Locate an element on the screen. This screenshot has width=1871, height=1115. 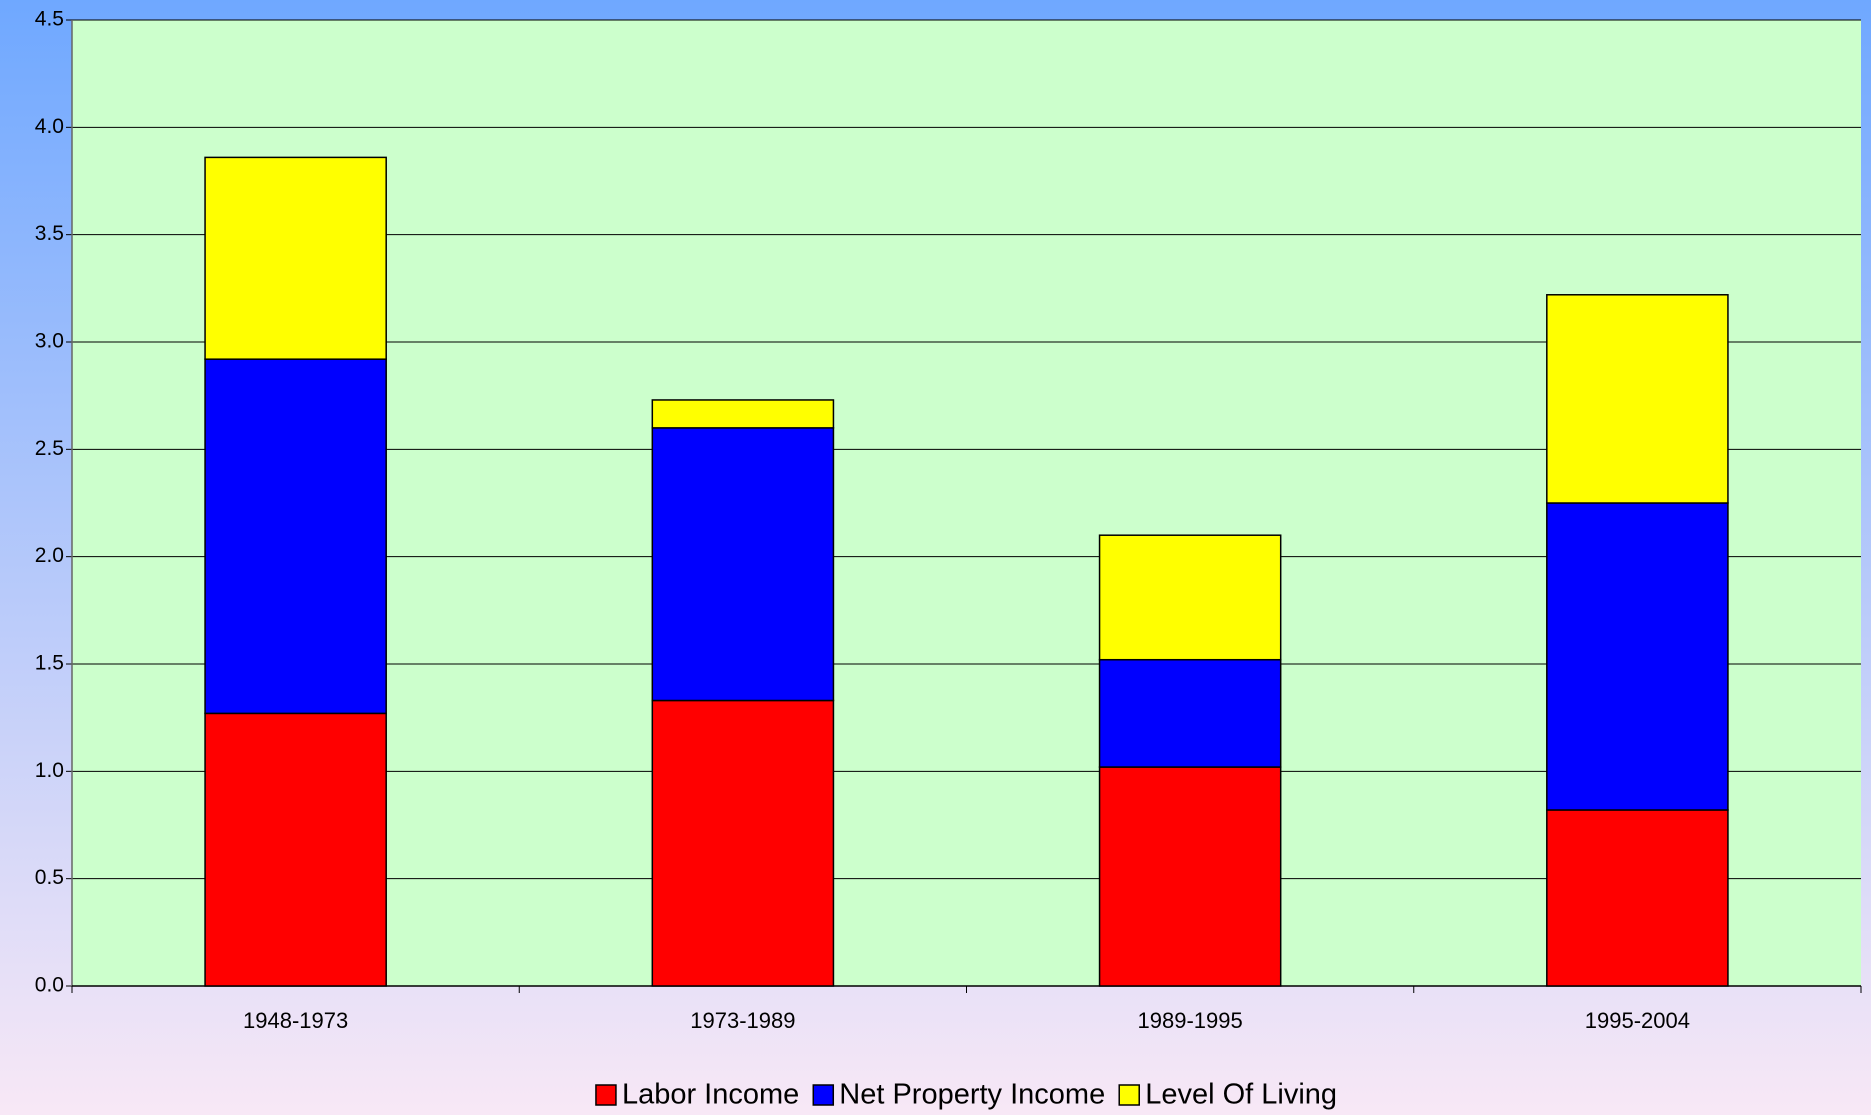
y-tick-label: 2.0 is located at coordinates (49, 555).